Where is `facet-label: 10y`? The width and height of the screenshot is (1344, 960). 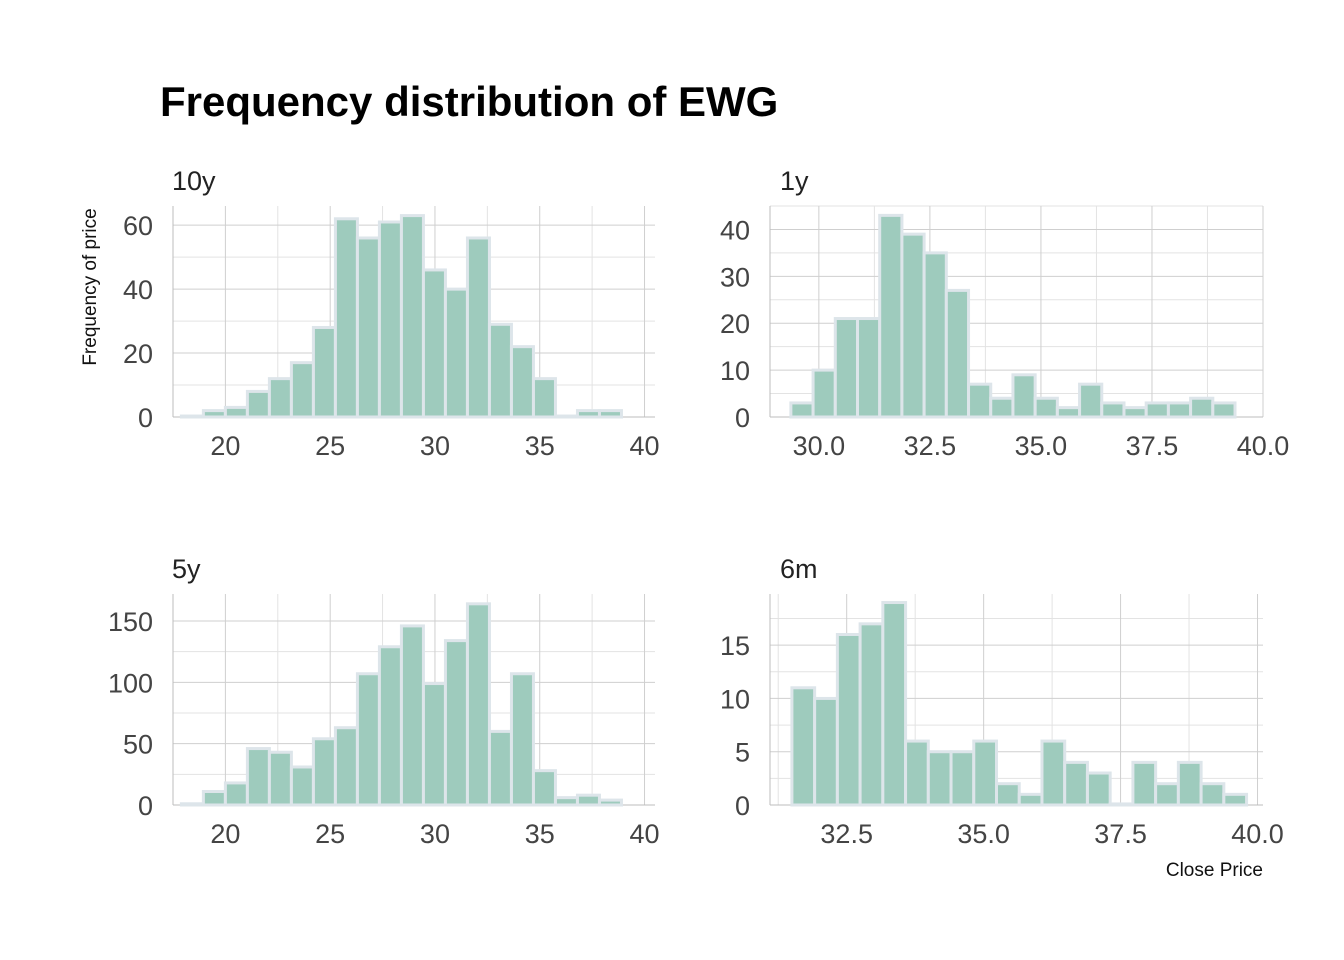 facet-label: 10y is located at coordinates (194, 181).